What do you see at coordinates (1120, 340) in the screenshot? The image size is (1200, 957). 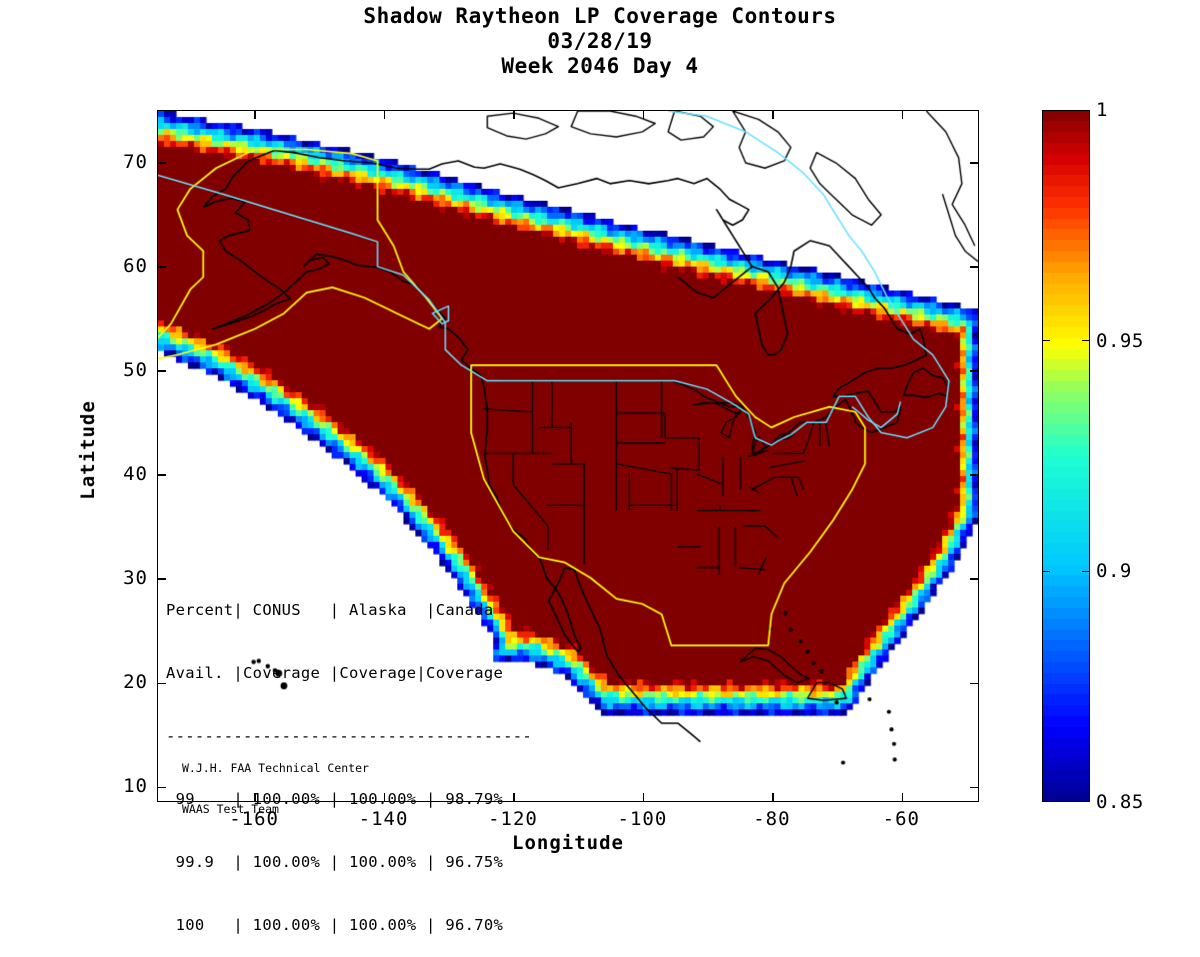 I see `colorbar-tick-label: 0.95` at bounding box center [1120, 340].